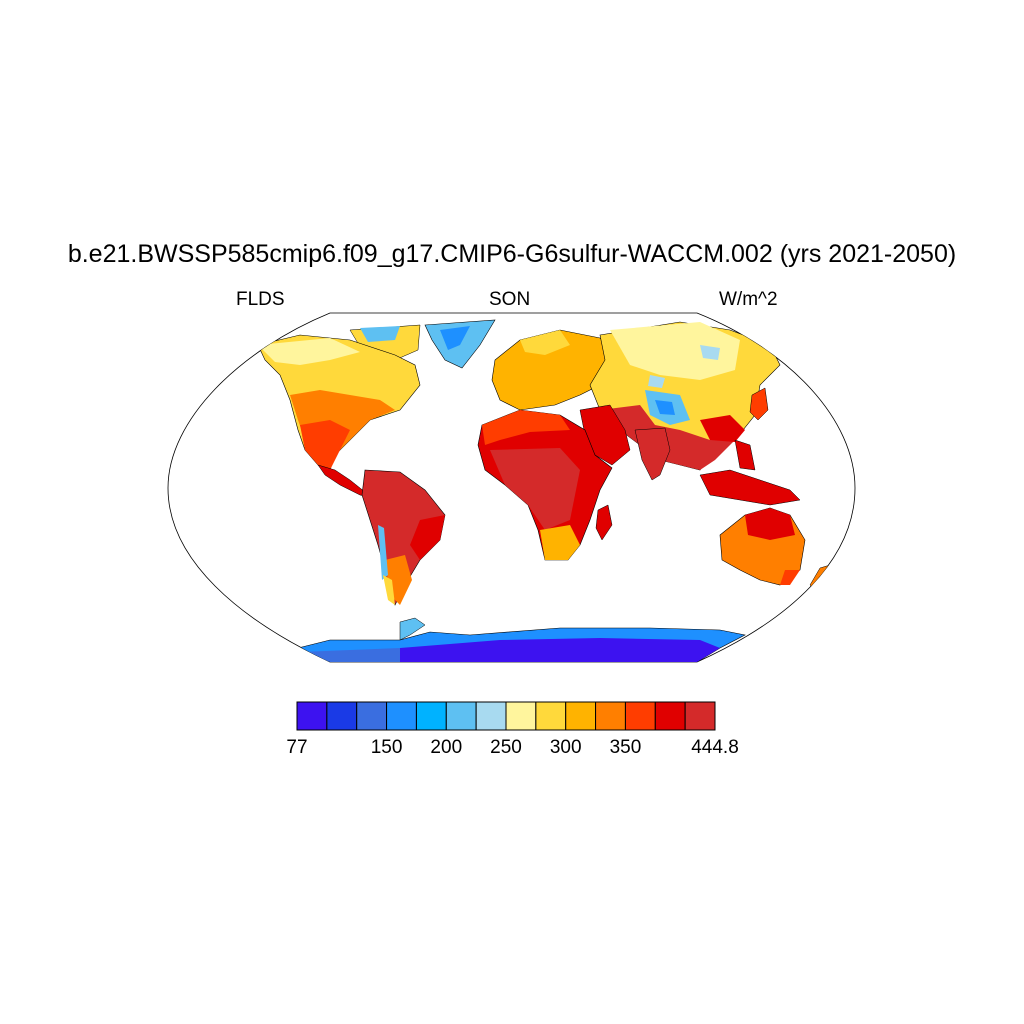 The height and width of the screenshot is (1024, 1024). Describe the element at coordinates (750, 487) in the screenshot. I see `southeast-asia-islands` at that location.